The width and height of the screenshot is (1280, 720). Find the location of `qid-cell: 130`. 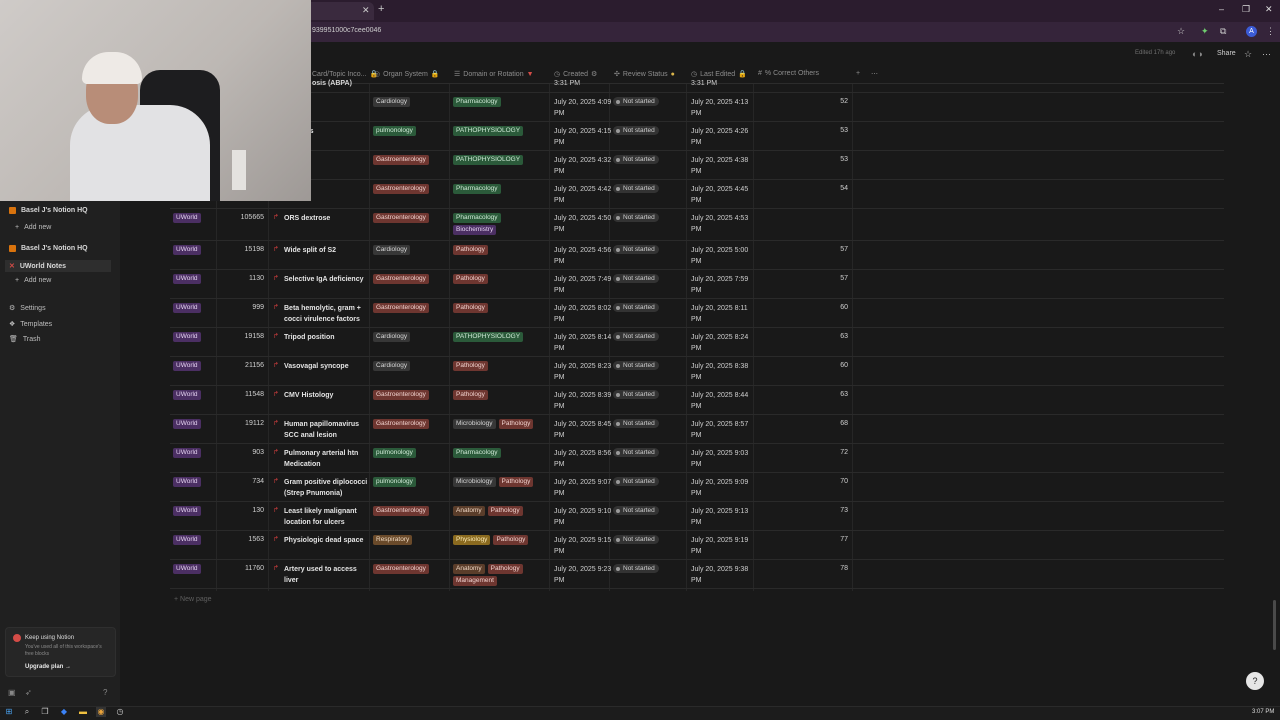

qid-cell: 130 is located at coordinates (258, 510).